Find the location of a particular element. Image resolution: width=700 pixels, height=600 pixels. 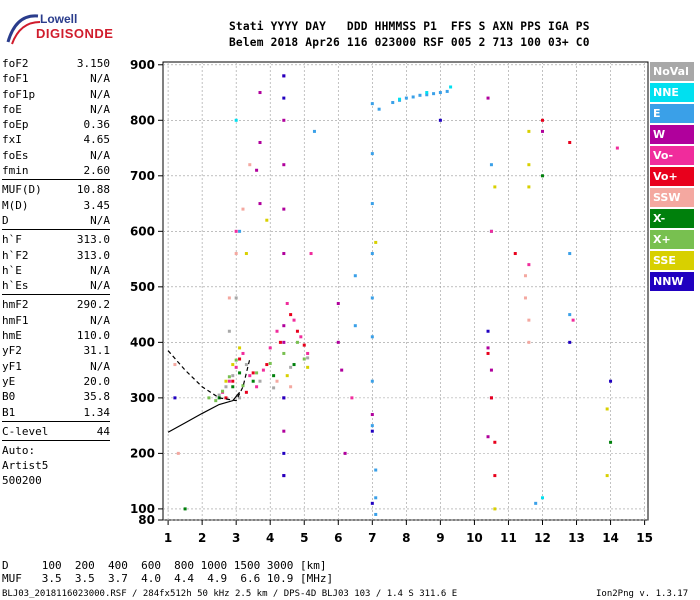

parameter-name: yF2 is located at coordinates (12, 351).